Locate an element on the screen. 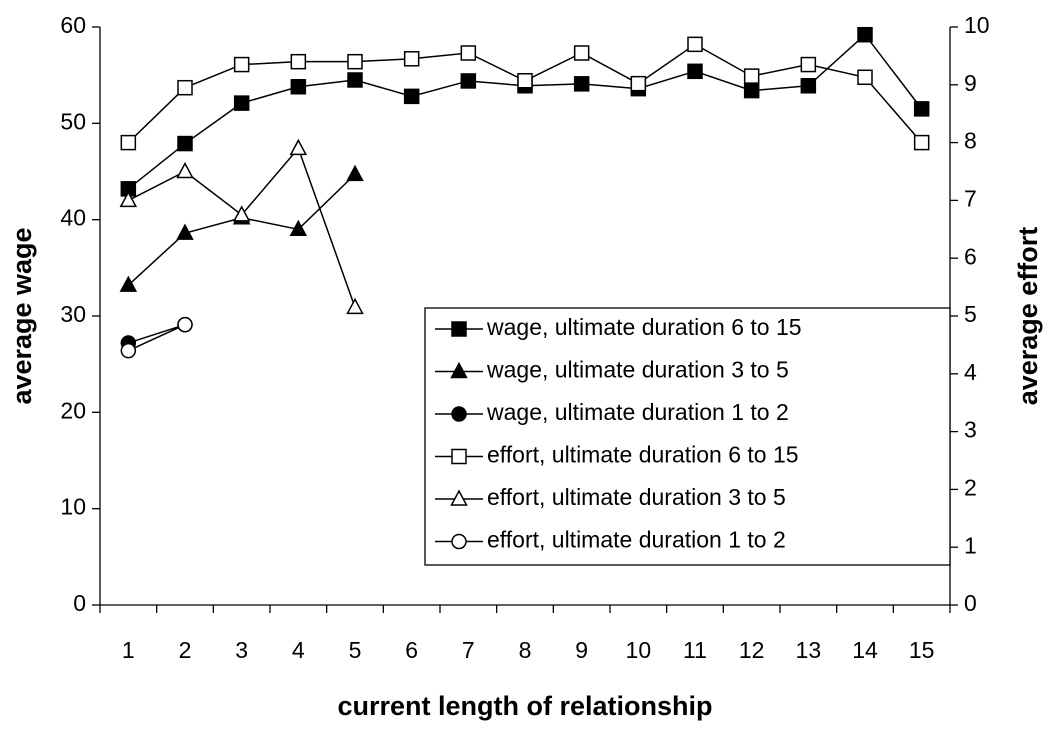  x-tick-label: 1 is located at coordinates (128, 650).